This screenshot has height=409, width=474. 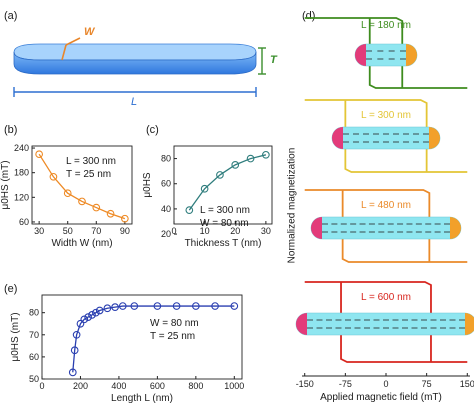 I want to click on y-tick-label: 70, so click(x=34, y=335).